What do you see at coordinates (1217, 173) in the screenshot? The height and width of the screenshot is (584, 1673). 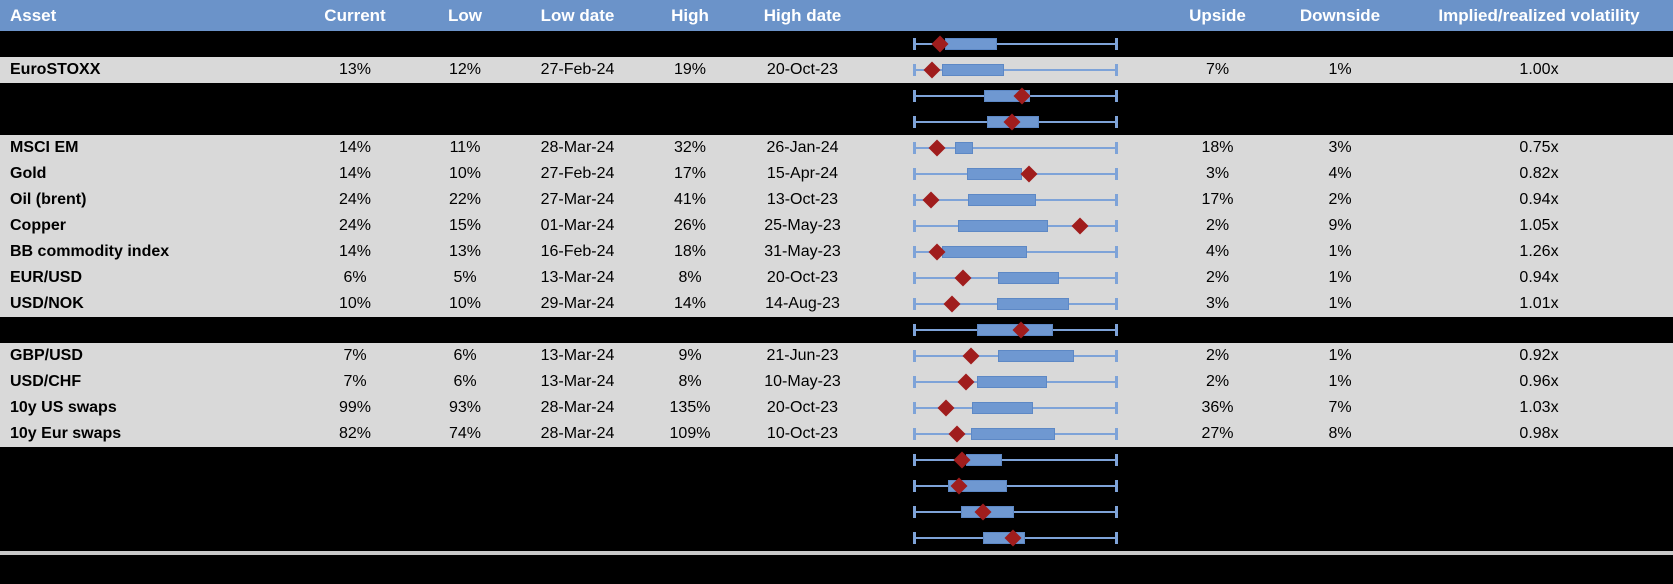 I see `upside-cell: 3%` at bounding box center [1217, 173].